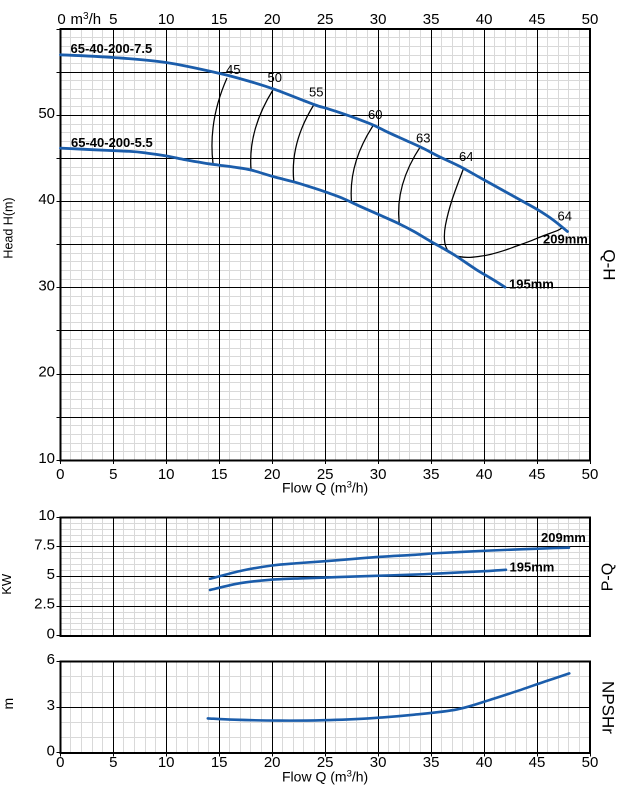 The height and width of the screenshot is (793, 628). Describe the element at coordinates (608, 707) in the screenshot. I see `svg-text: NPSHr` at that location.